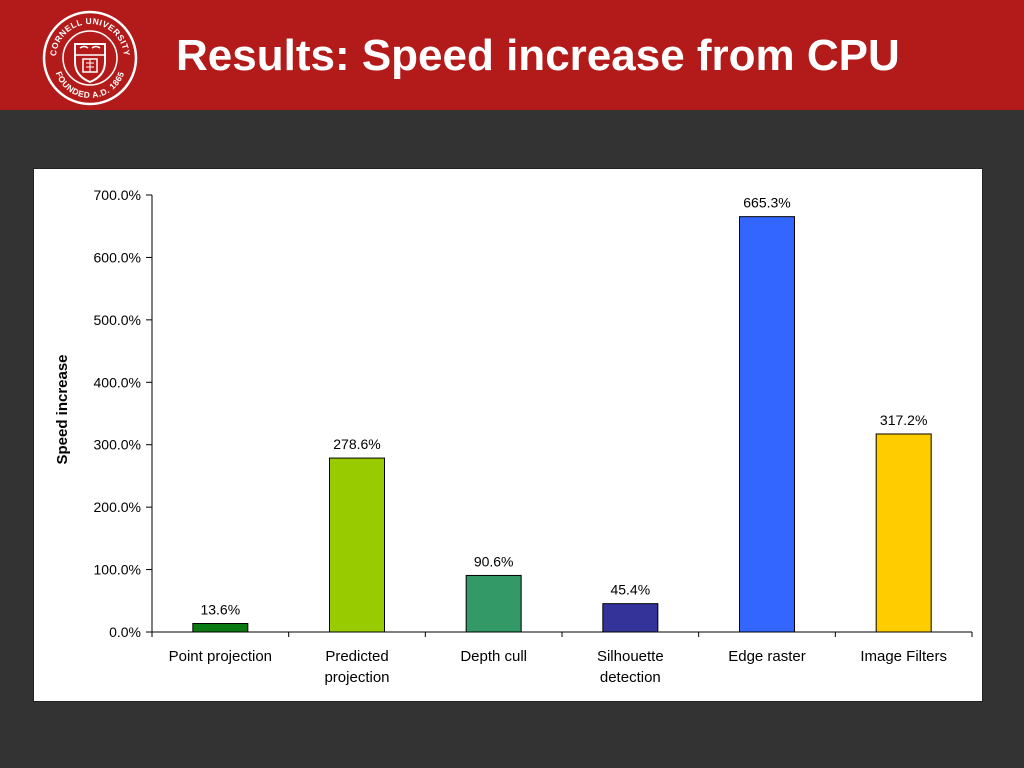 The height and width of the screenshot is (768, 1024). I want to click on data-label: 45.4%, so click(630, 590).